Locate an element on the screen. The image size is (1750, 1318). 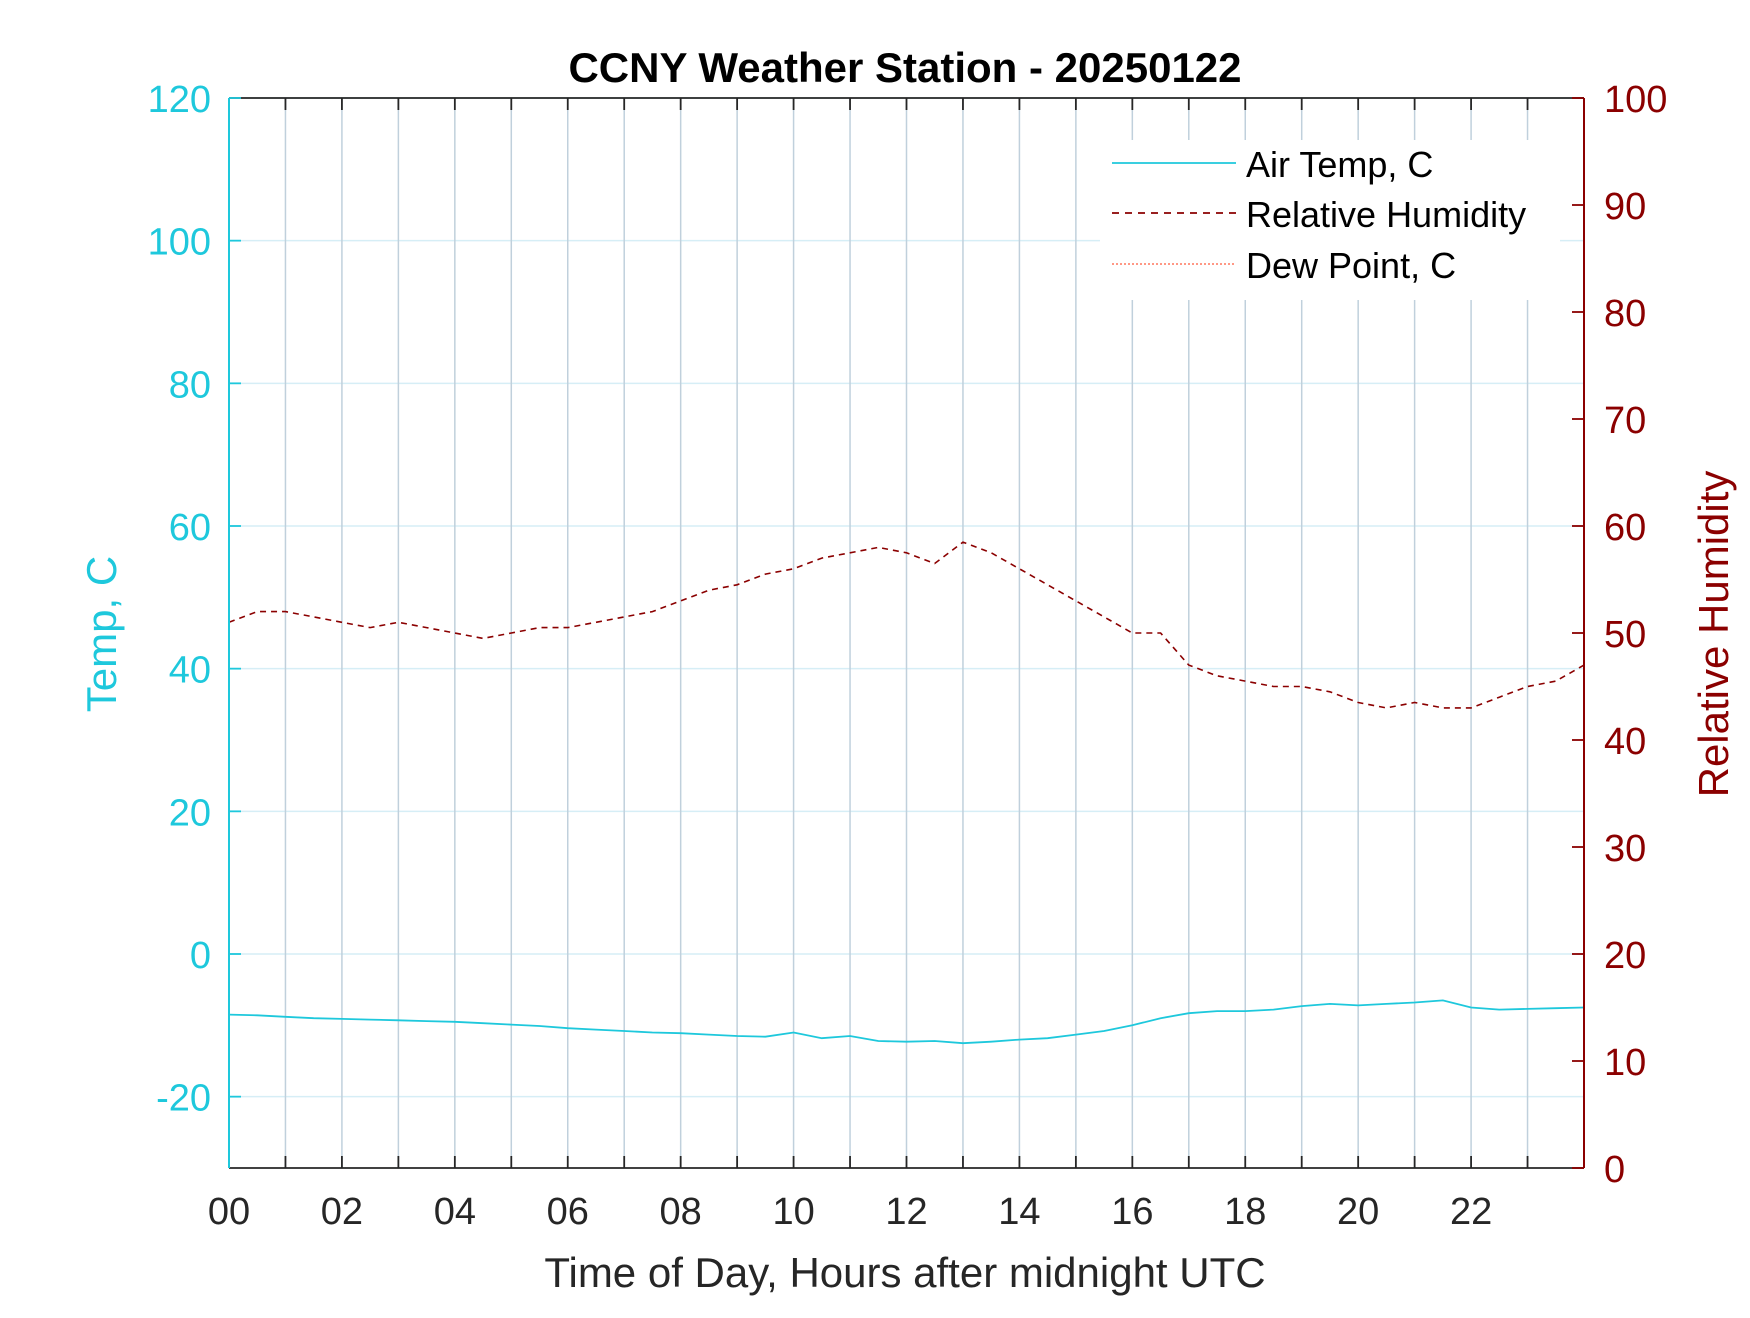
y-axis-label-left: Temp, C is located at coordinates (101, 634).